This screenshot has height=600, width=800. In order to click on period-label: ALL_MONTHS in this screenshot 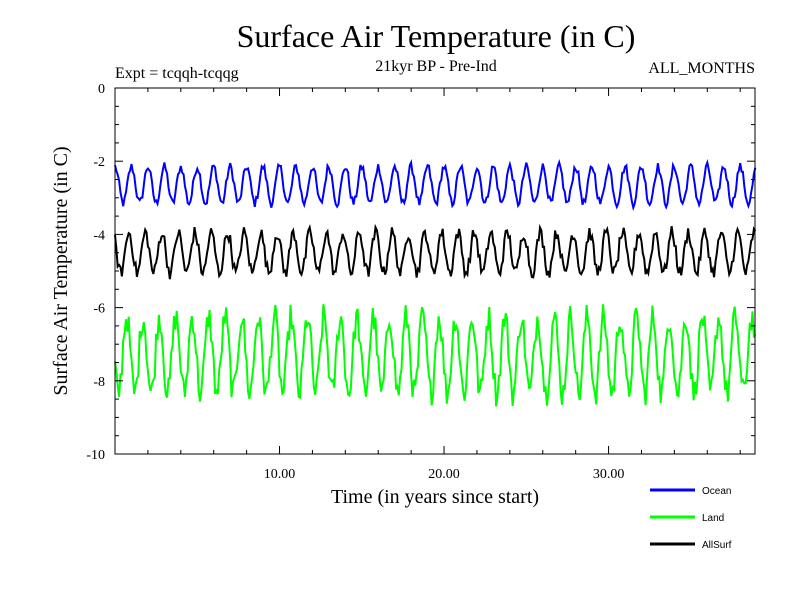, I will do `click(701, 68)`.